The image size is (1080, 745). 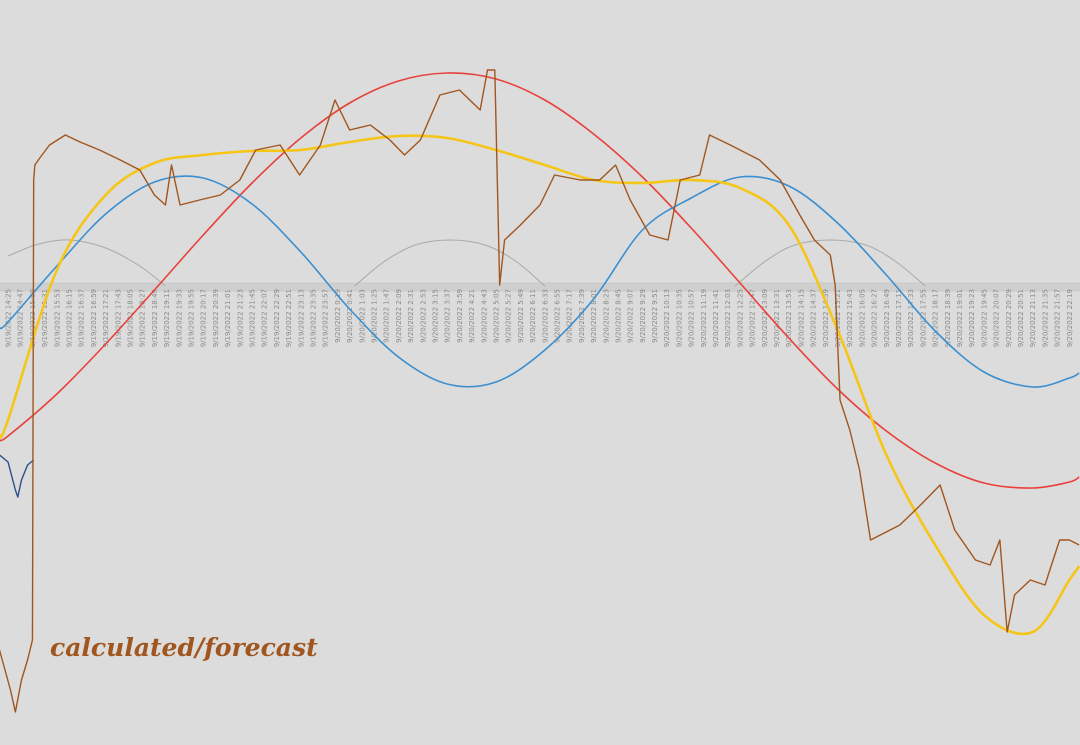 What do you see at coordinates (57, 318) in the screenshot?
I see `x-tick-label: 9/19/2022 15:53` at bounding box center [57, 318].